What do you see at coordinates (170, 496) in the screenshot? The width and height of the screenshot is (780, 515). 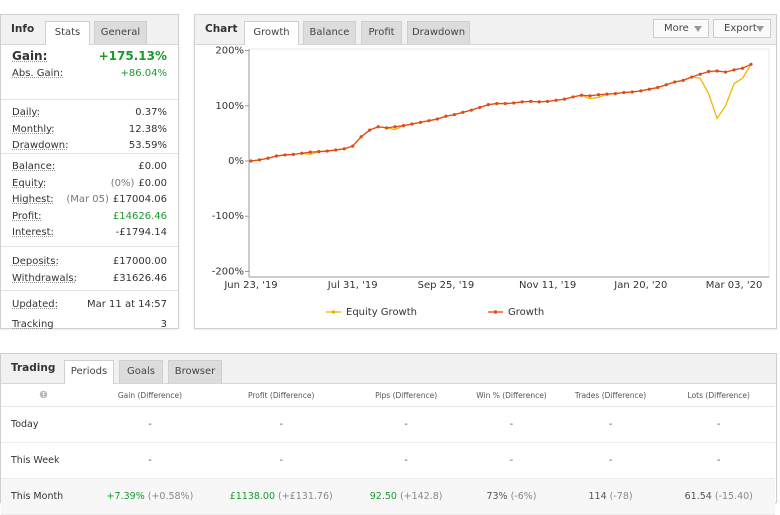 I see `cell-difference: (+0.58%)` at bounding box center [170, 496].